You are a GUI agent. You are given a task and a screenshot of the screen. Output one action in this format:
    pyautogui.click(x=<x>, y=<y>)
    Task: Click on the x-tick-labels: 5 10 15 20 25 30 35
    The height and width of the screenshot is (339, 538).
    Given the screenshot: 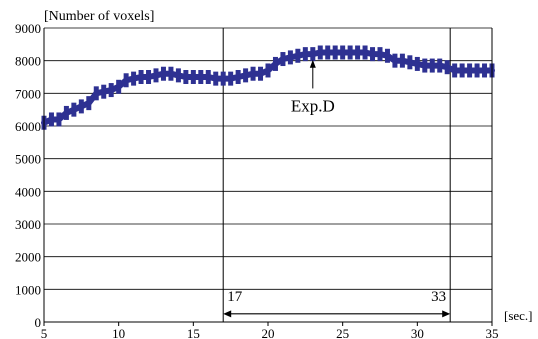 What is the action you would take?
    pyautogui.click(x=270, y=332)
    